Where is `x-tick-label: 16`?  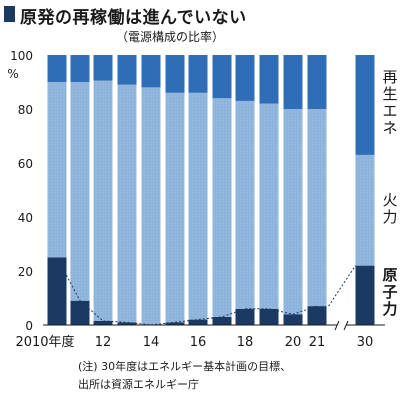
x-tick-label: 16 is located at coordinates (198, 342).